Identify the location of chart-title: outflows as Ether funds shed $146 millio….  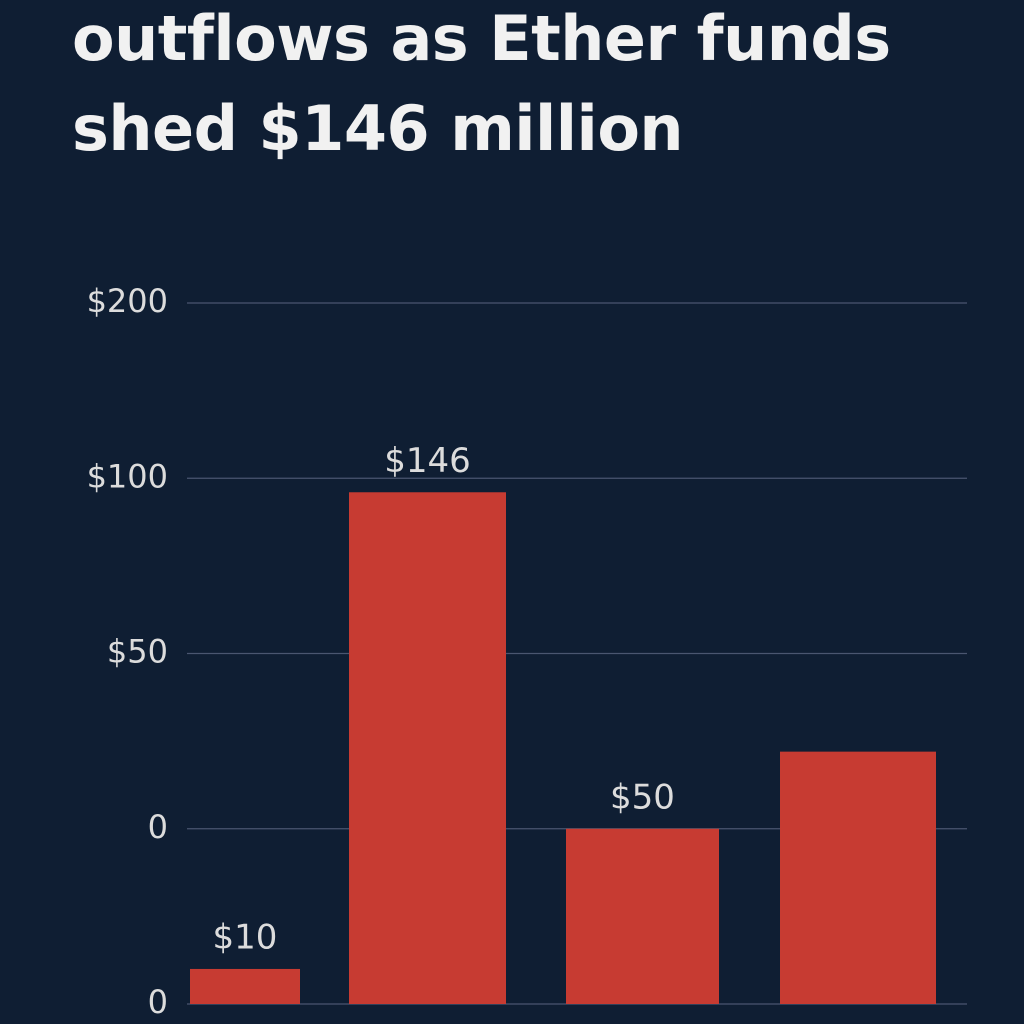
(481, 83).